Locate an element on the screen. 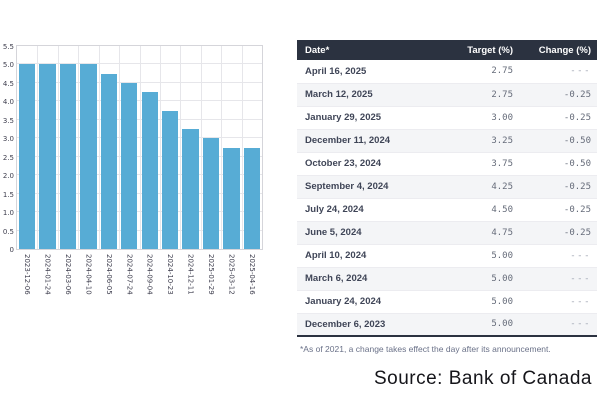 This screenshot has width=600, height=400. table-row: September 4, 2024 4.25 -0.25 is located at coordinates (447, 187).